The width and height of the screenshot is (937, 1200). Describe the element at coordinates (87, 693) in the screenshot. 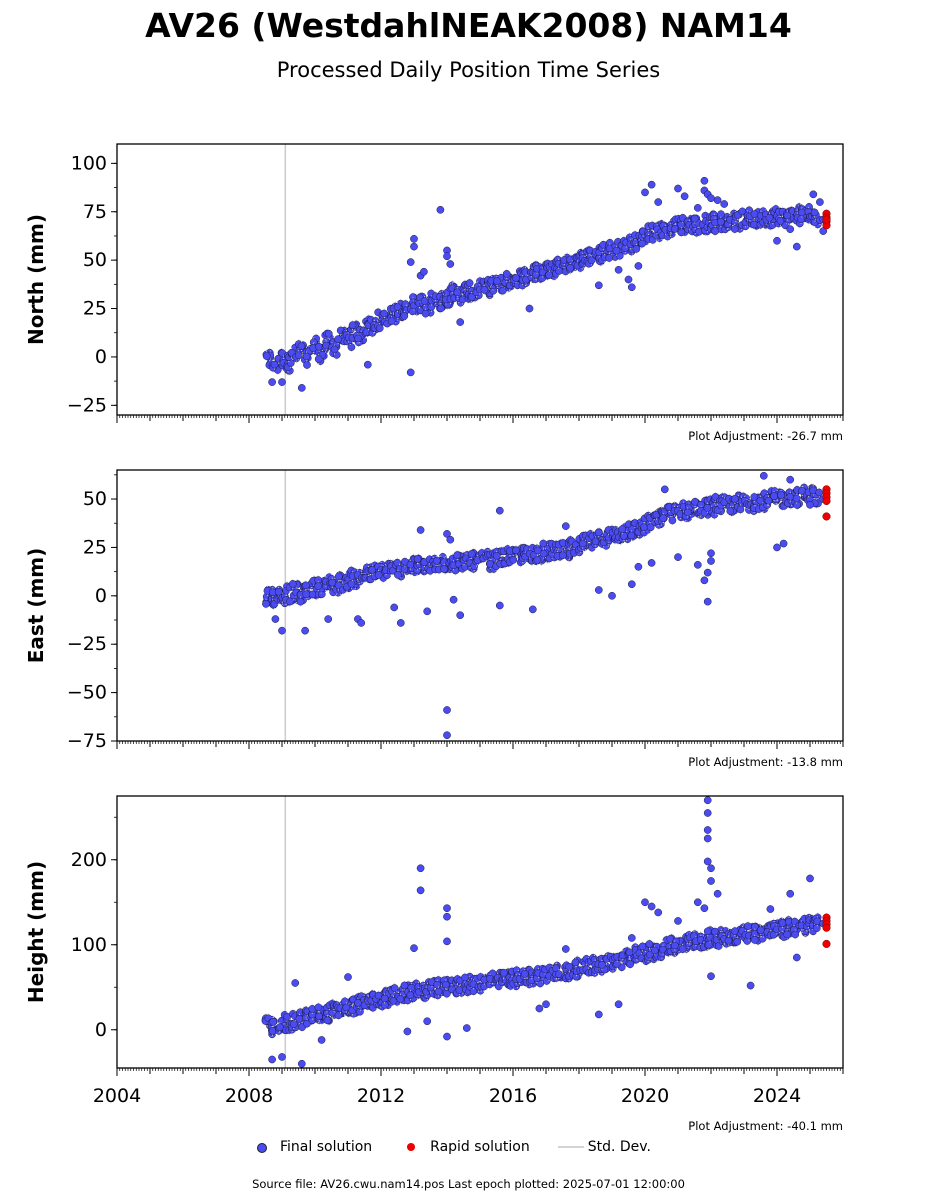

I see `y-tick-label: −50` at that location.